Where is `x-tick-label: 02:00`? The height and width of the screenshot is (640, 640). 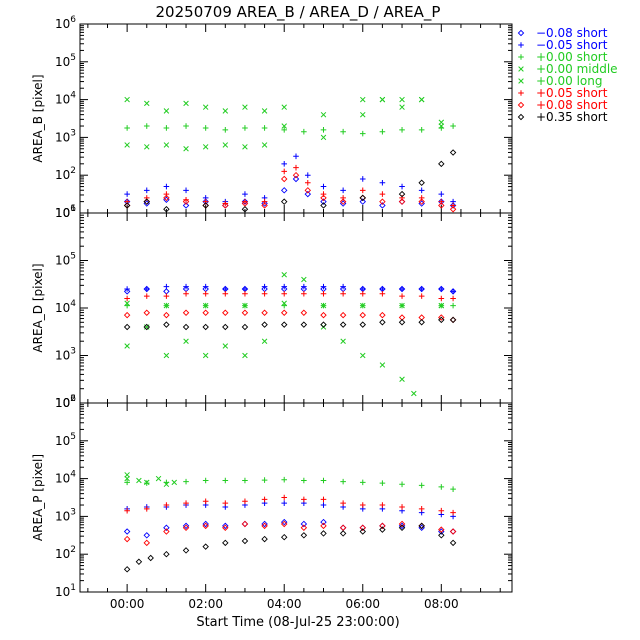
x-tick-label: 02:00 is located at coordinates (205, 604).